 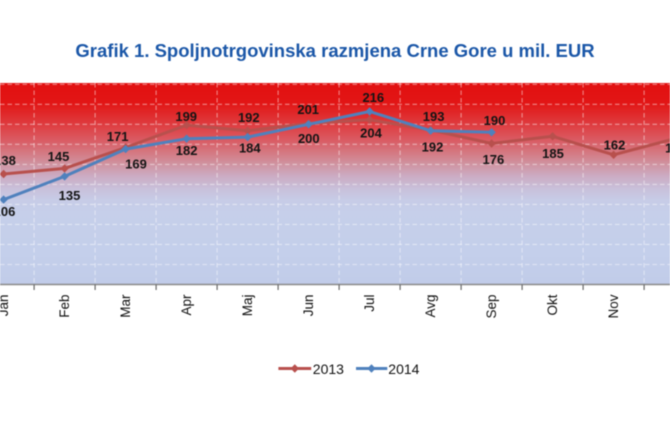 I want to click on svg-text: Apr, so click(x=186, y=305).